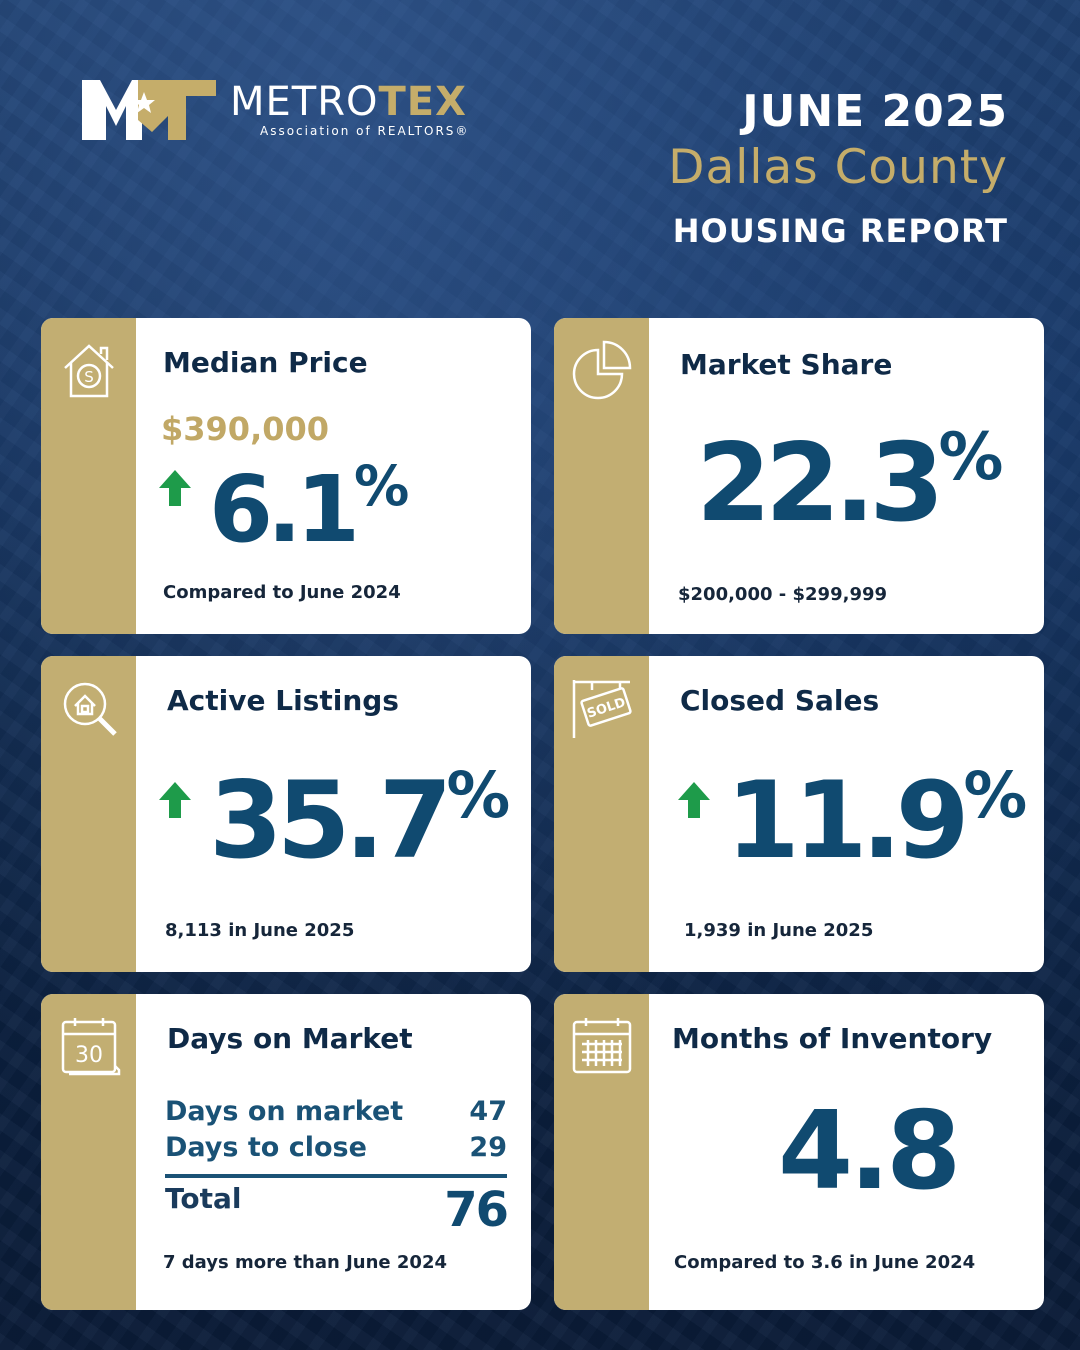 Image resolution: width=1080 pixels, height=1350 pixels. I want to click on dom-total-value: 76, so click(476, 1210).